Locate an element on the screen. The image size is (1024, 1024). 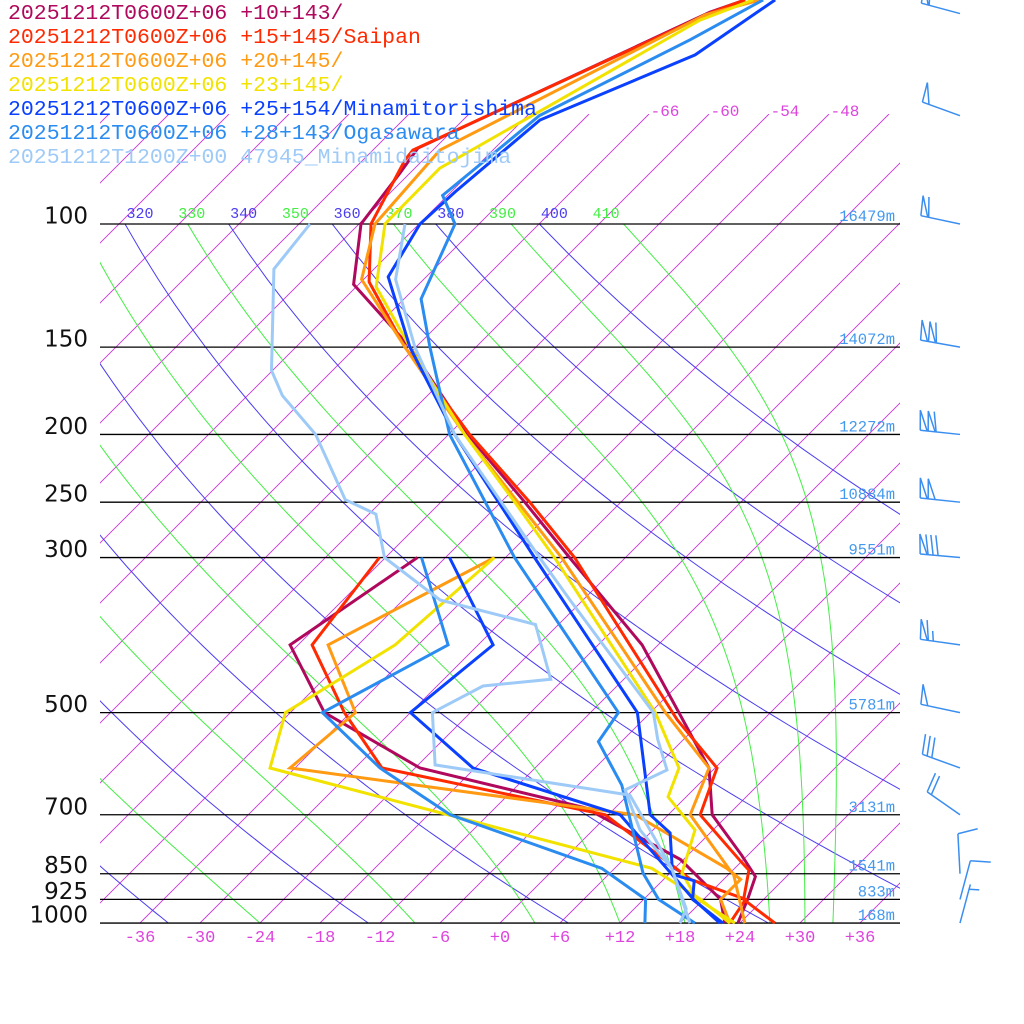
legend-entry: 20251212T1200Z+00 47945_Minamidaitojima is located at coordinates (260, 158).